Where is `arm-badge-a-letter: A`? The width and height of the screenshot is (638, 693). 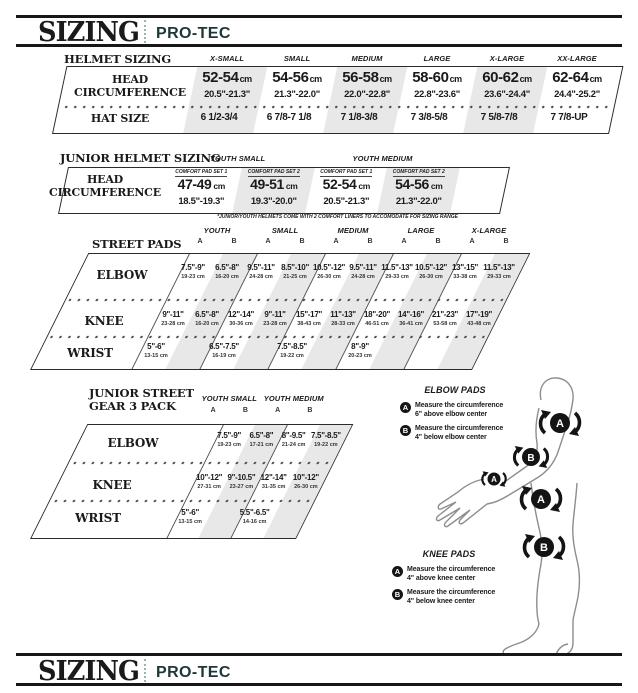 arm-badge-a-letter: A is located at coordinates (560, 424).